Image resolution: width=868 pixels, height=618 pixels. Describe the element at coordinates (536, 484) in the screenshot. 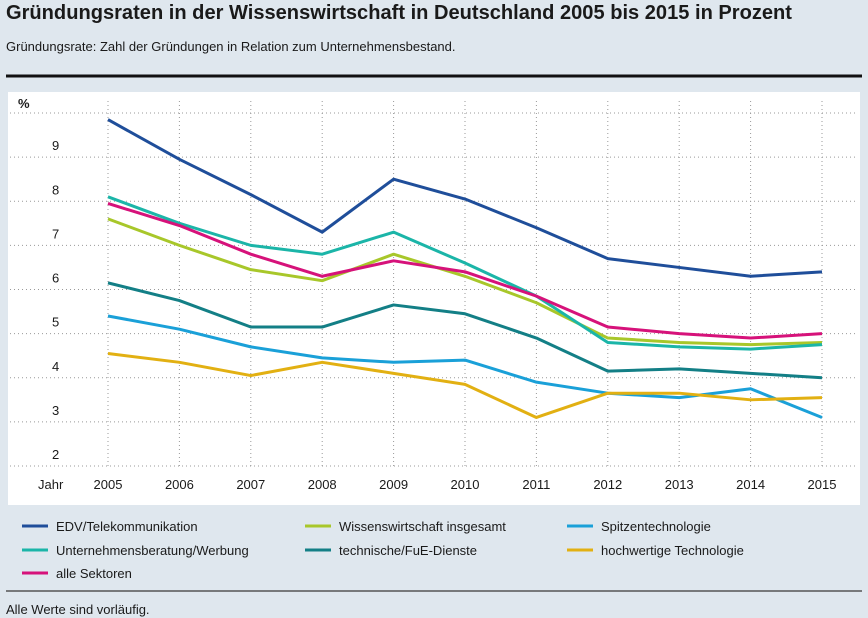

I see `x-tick-label: 2011` at that location.